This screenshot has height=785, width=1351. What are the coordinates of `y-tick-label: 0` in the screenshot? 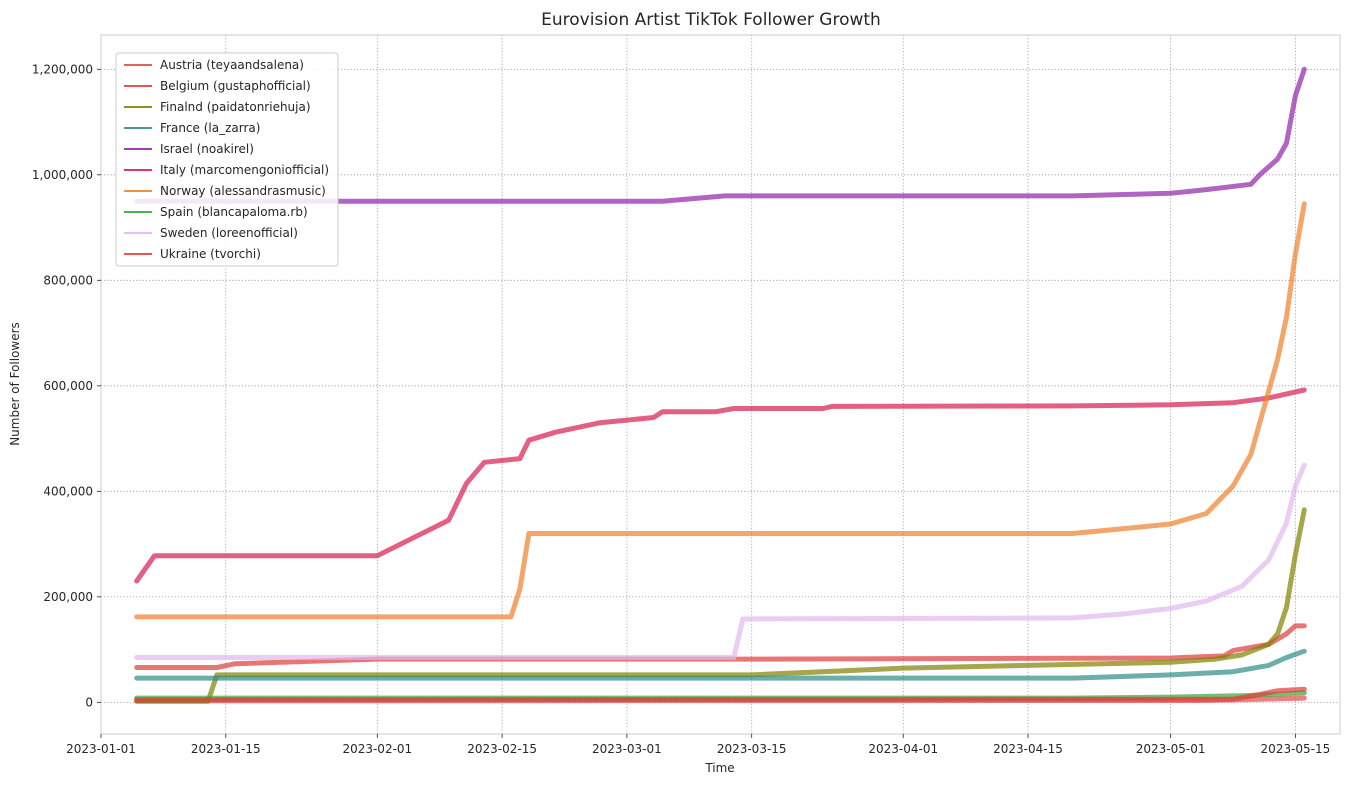 It's located at (89, 702).